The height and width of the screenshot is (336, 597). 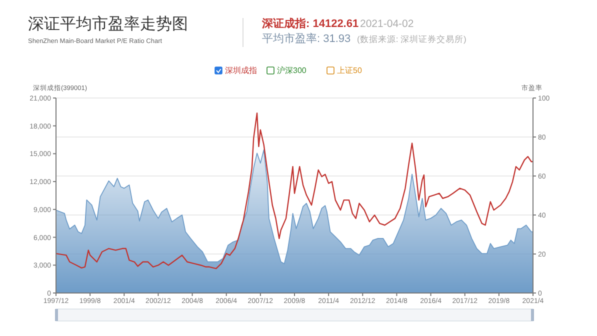 I want to click on chart-title: 深证平均市盈率走势图, so click(x=108, y=24).